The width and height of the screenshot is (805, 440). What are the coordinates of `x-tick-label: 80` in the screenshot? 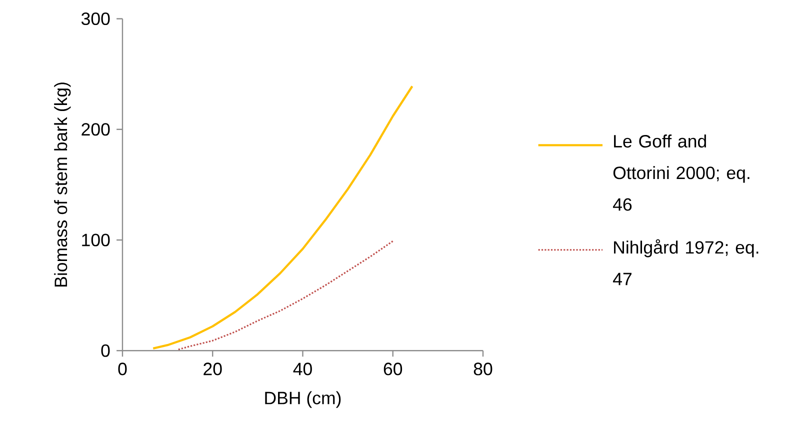 It's located at (483, 369).